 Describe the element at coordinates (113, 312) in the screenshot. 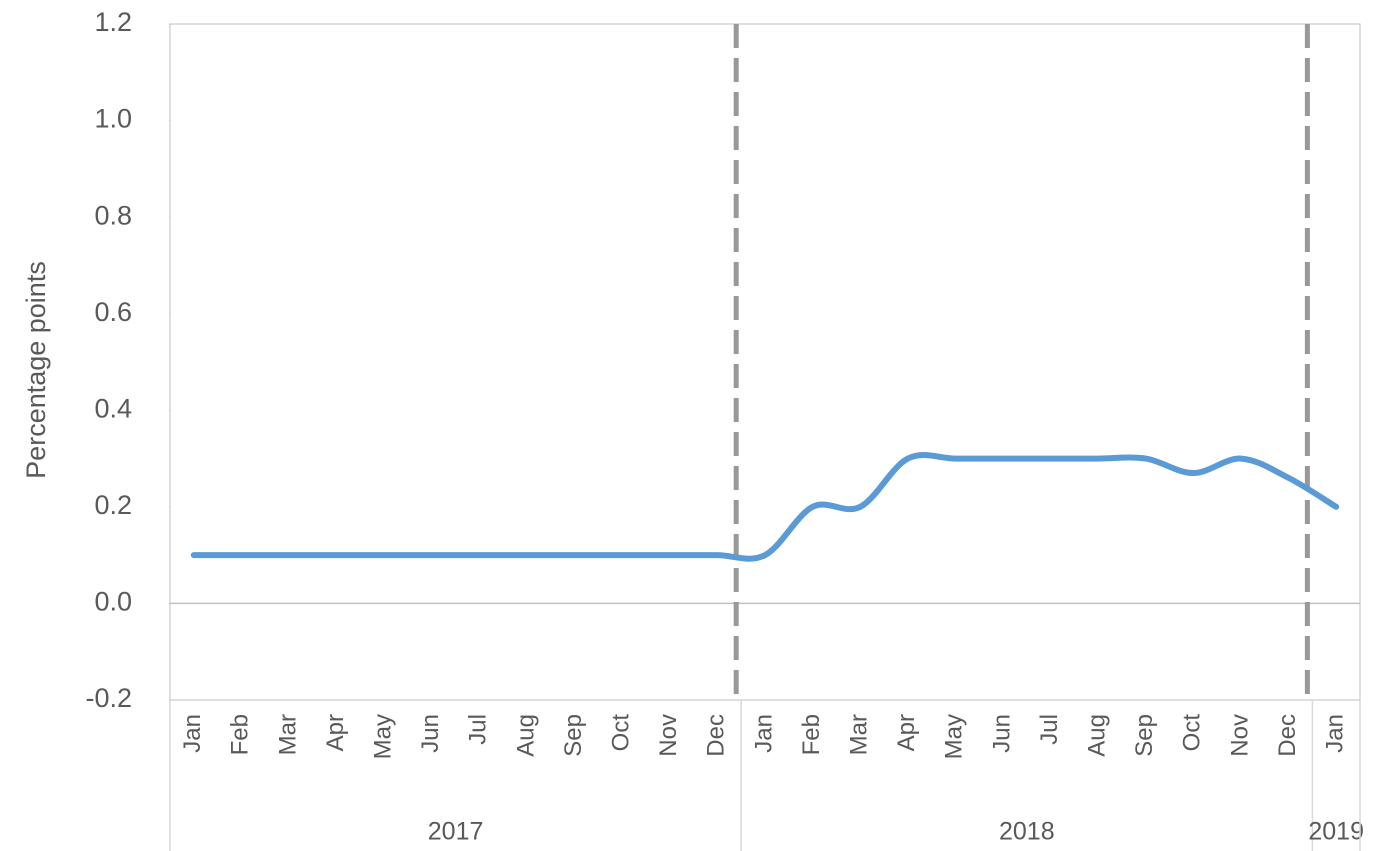

I see `y-tick-label: 0.6` at that location.